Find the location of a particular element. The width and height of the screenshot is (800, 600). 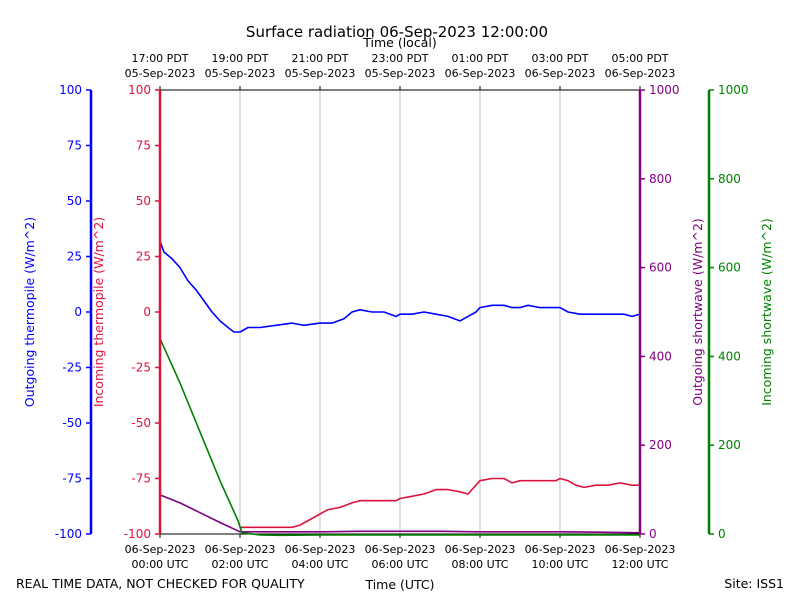

outgoing-thermopile-series is located at coordinates (400, 286).